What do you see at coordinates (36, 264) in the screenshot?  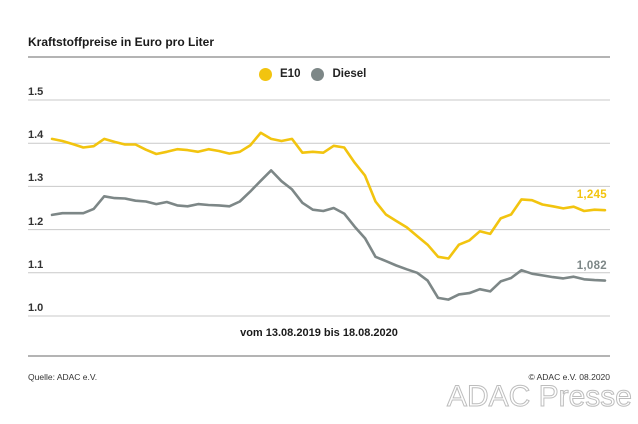 I see `y-tick-label: 1.1` at bounding box center [36, 264].